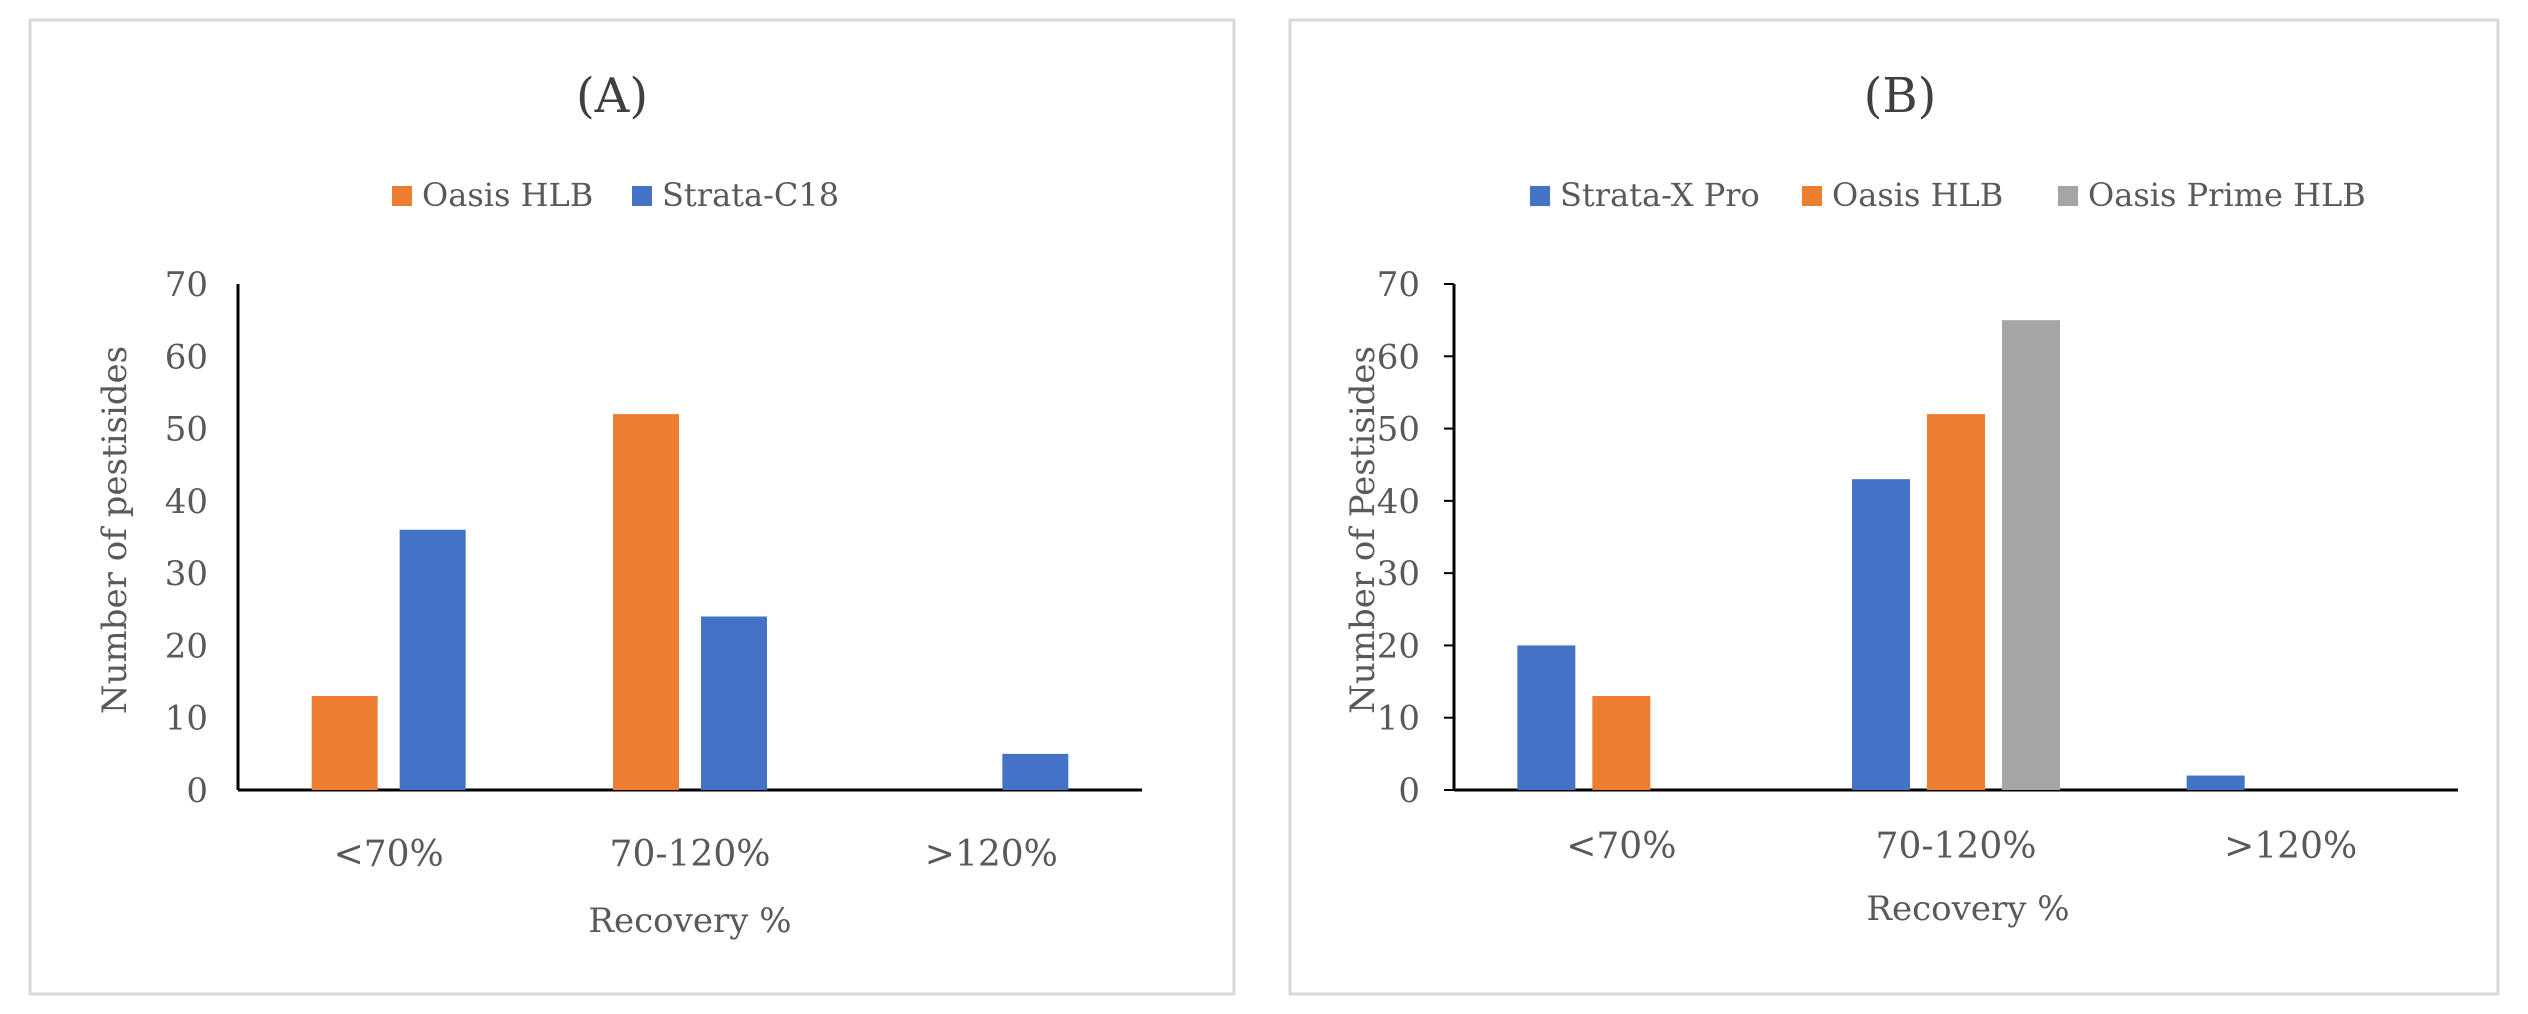  I want to click on chart-a-title: (A), so click(612, 96).